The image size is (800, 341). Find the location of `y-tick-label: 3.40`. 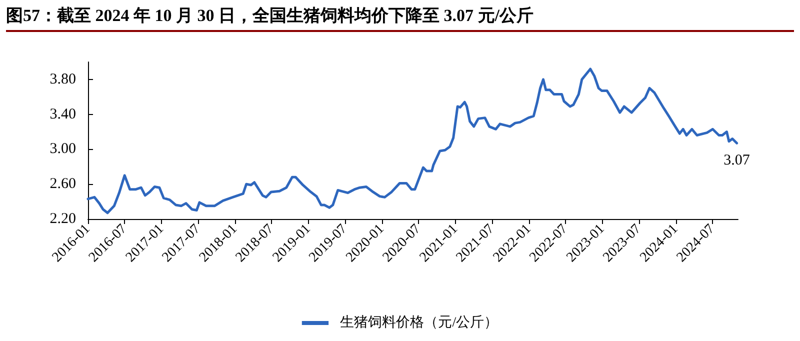

y-tick-label: 3.40 is located at coordinates (63, 114).